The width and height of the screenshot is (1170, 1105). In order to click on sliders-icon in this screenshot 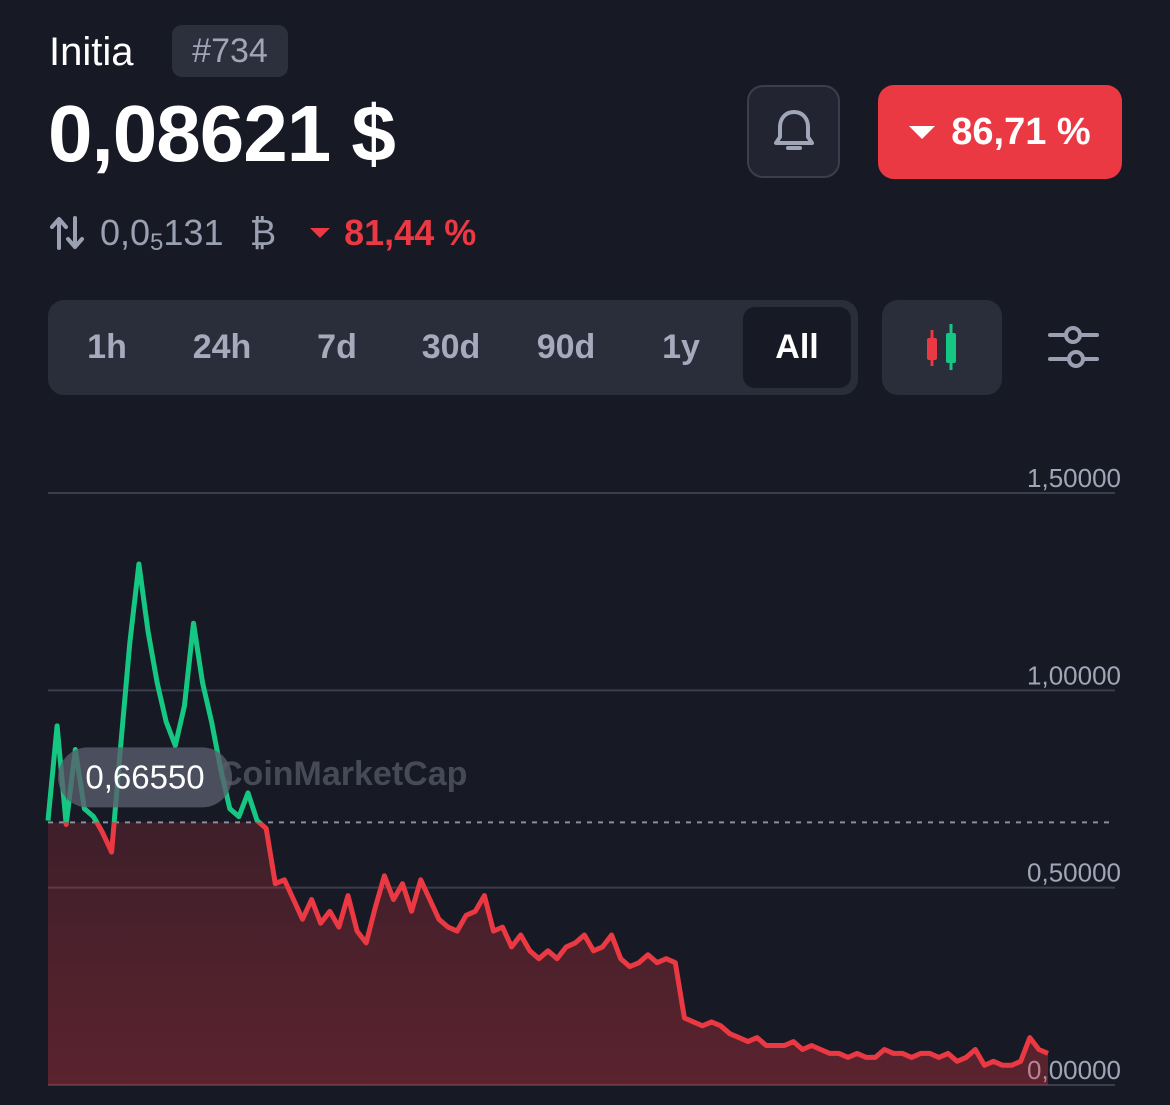, I will do `click(1073, 347)`.